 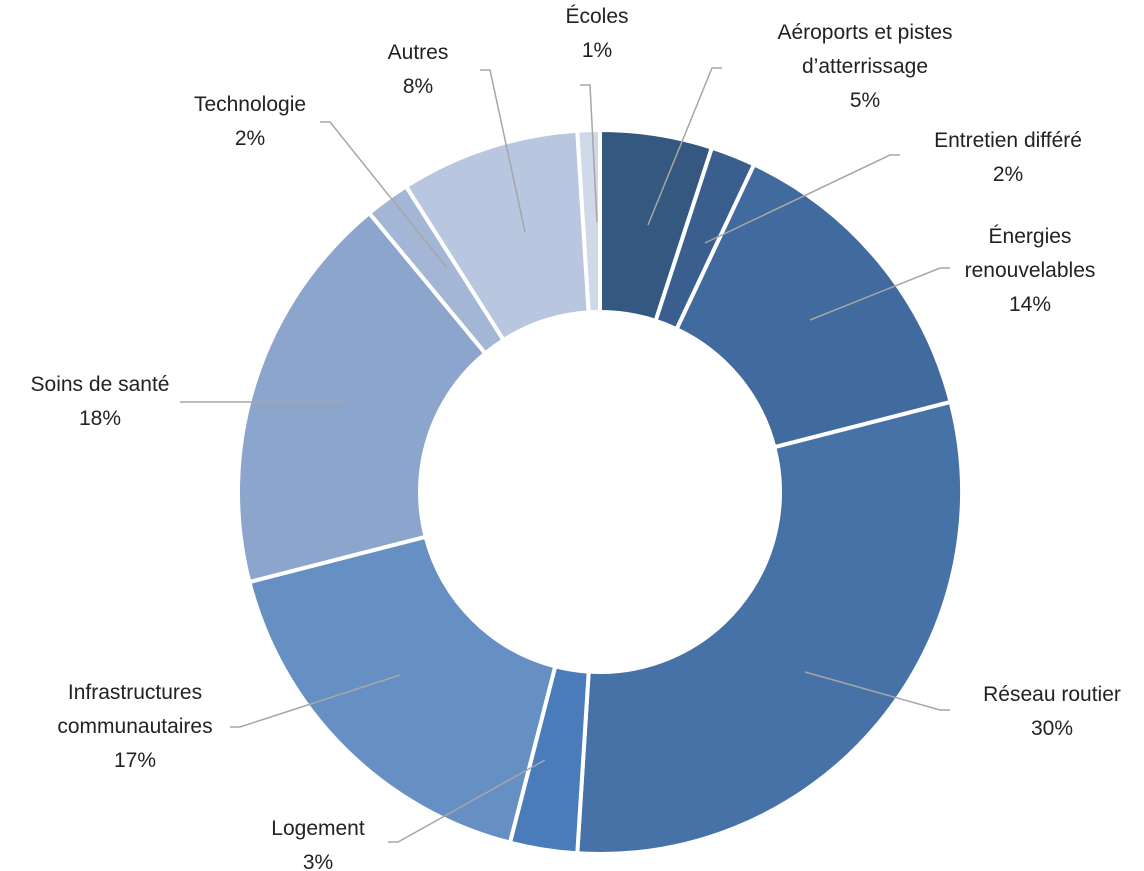 I want to click on category-label: Soins de santé, so click(x=100, y=384).